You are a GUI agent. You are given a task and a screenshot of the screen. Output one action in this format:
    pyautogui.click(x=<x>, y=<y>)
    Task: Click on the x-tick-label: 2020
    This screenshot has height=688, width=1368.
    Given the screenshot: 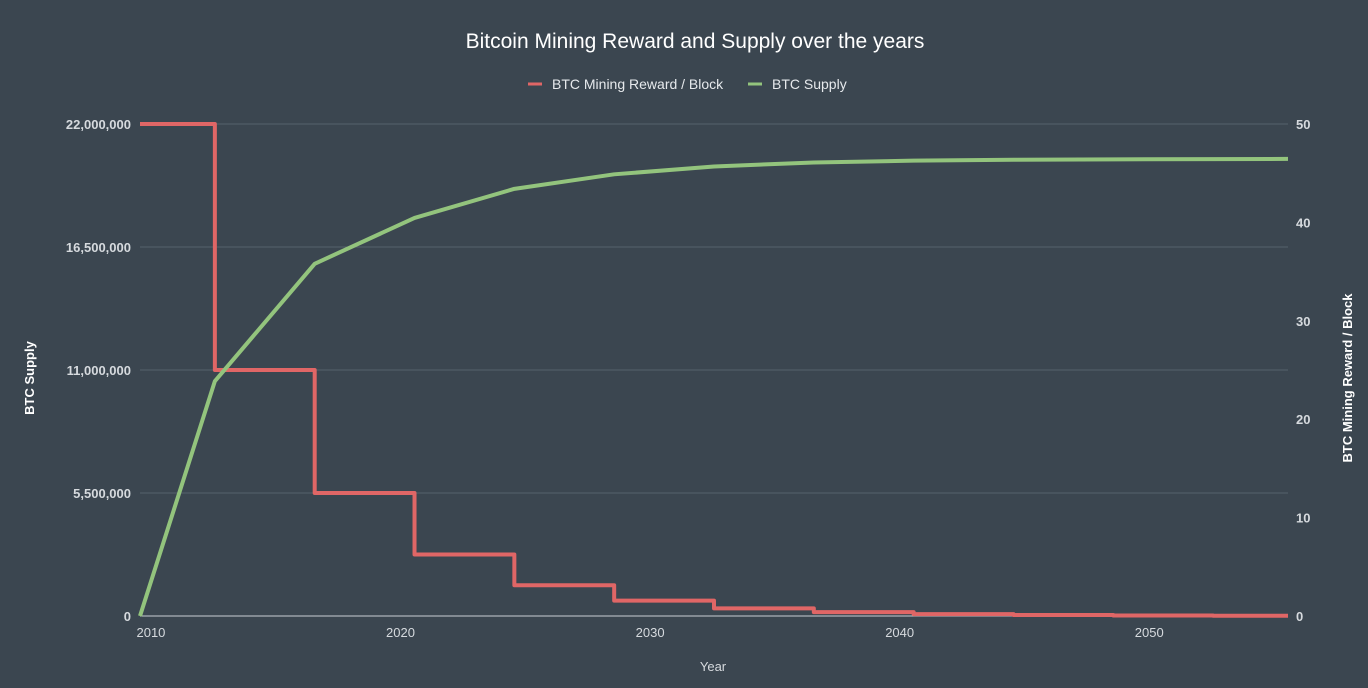 What is the action you would take?
    pyautogui.click(x=400, y=632)
    